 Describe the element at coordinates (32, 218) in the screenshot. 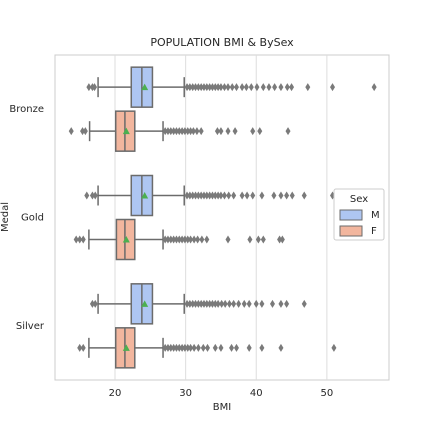

I see `y-tick-label: Gold` at that location.